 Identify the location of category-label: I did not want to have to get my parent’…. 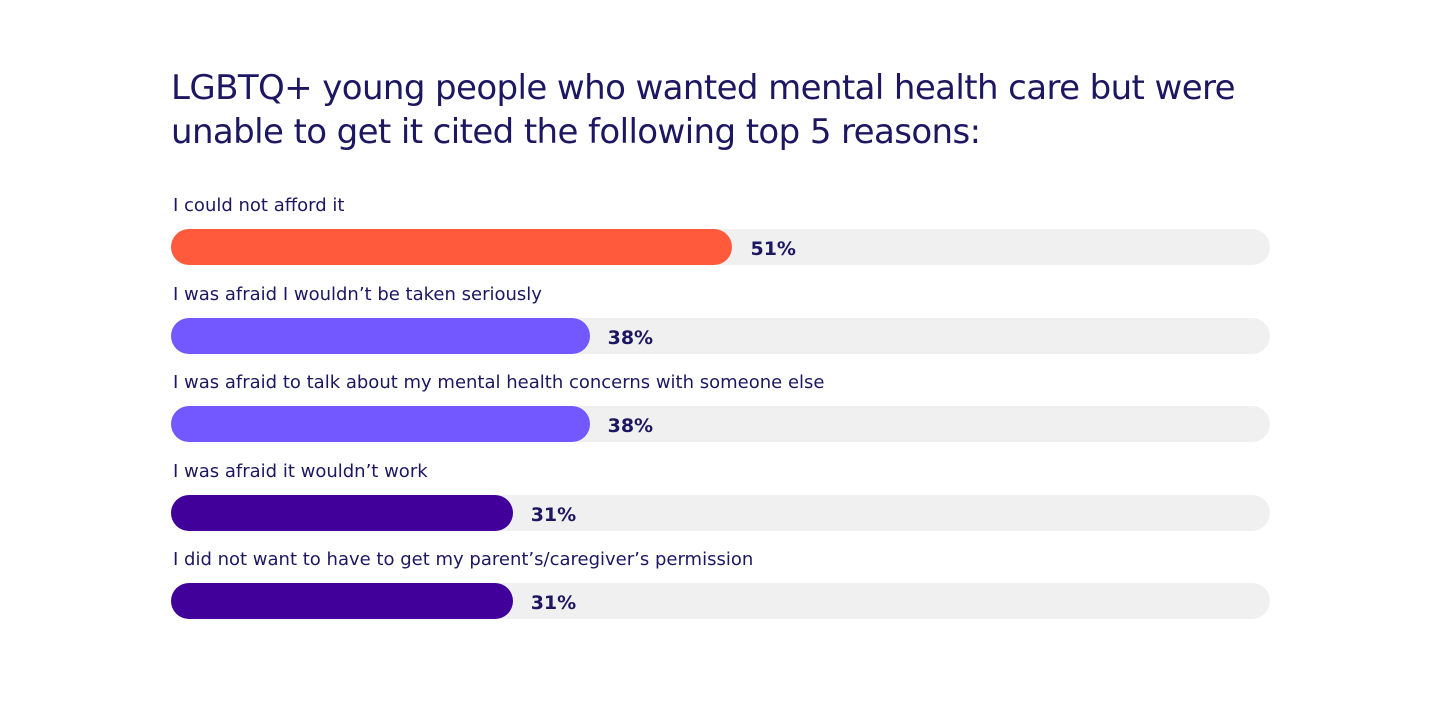
(463, 559).